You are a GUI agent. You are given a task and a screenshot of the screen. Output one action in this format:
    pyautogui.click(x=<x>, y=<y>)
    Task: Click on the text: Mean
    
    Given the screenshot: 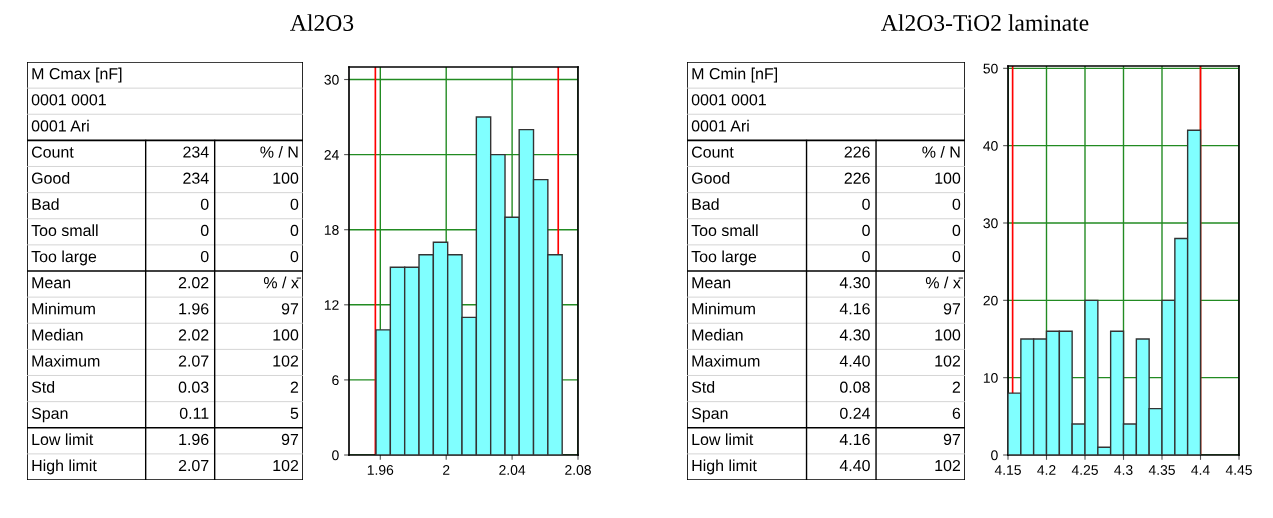 What is the action you would take?
    pyautogui.click(x=711, y=283)
    